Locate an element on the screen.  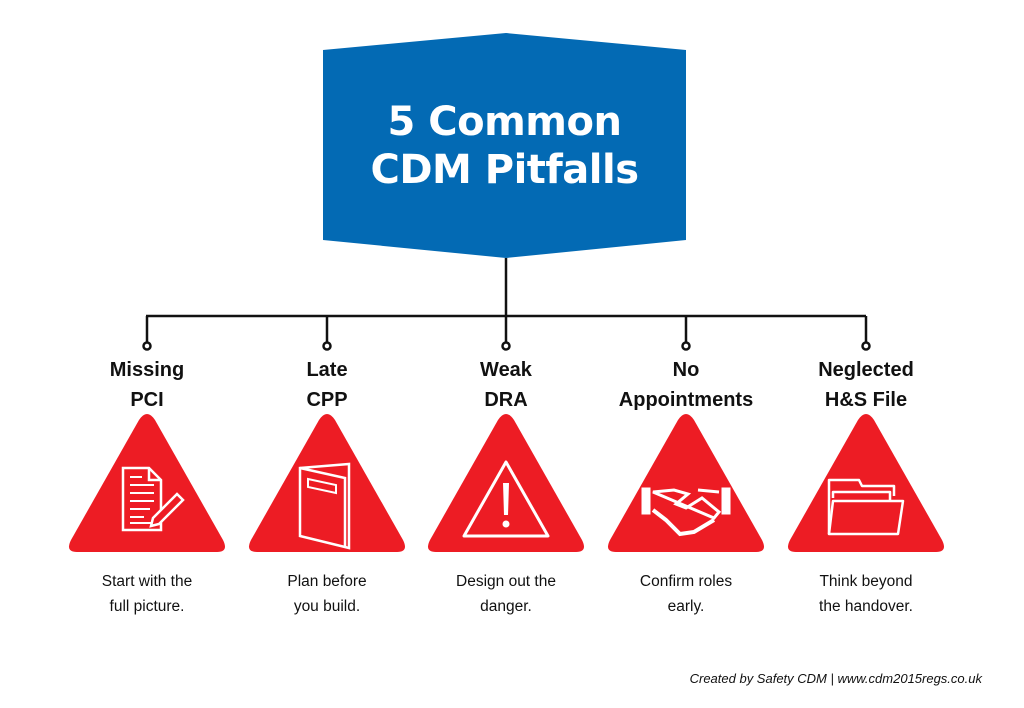
pitfall-caption-4: Confirm roles early. is located at coordinates (686, 594).